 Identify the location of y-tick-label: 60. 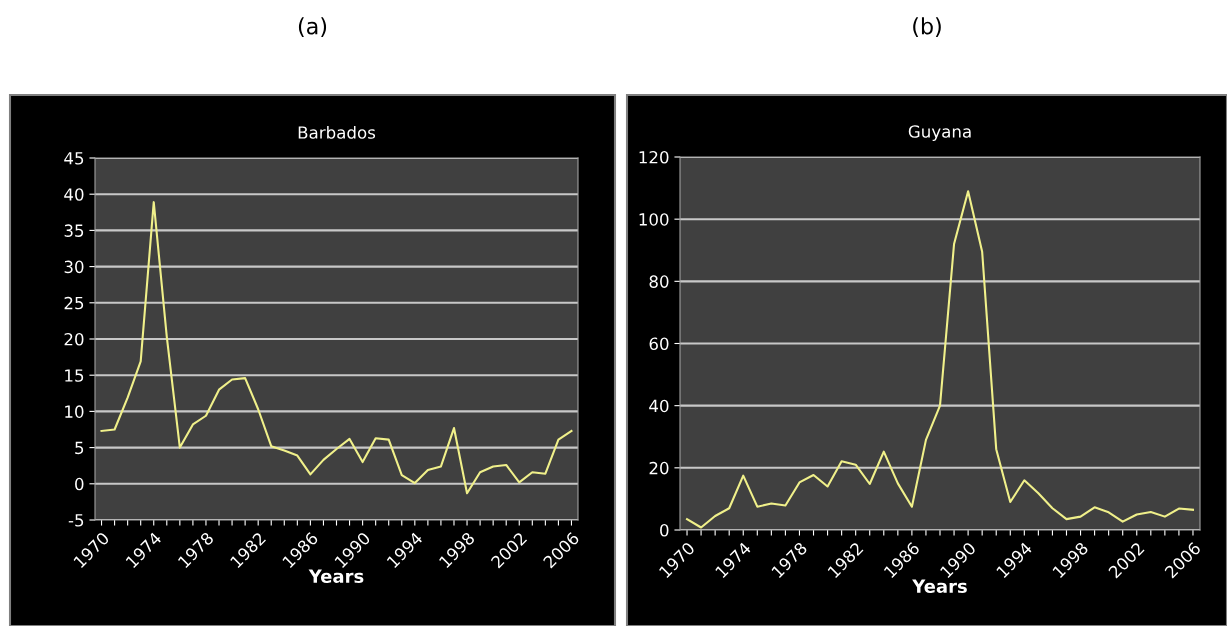
(659, 344).